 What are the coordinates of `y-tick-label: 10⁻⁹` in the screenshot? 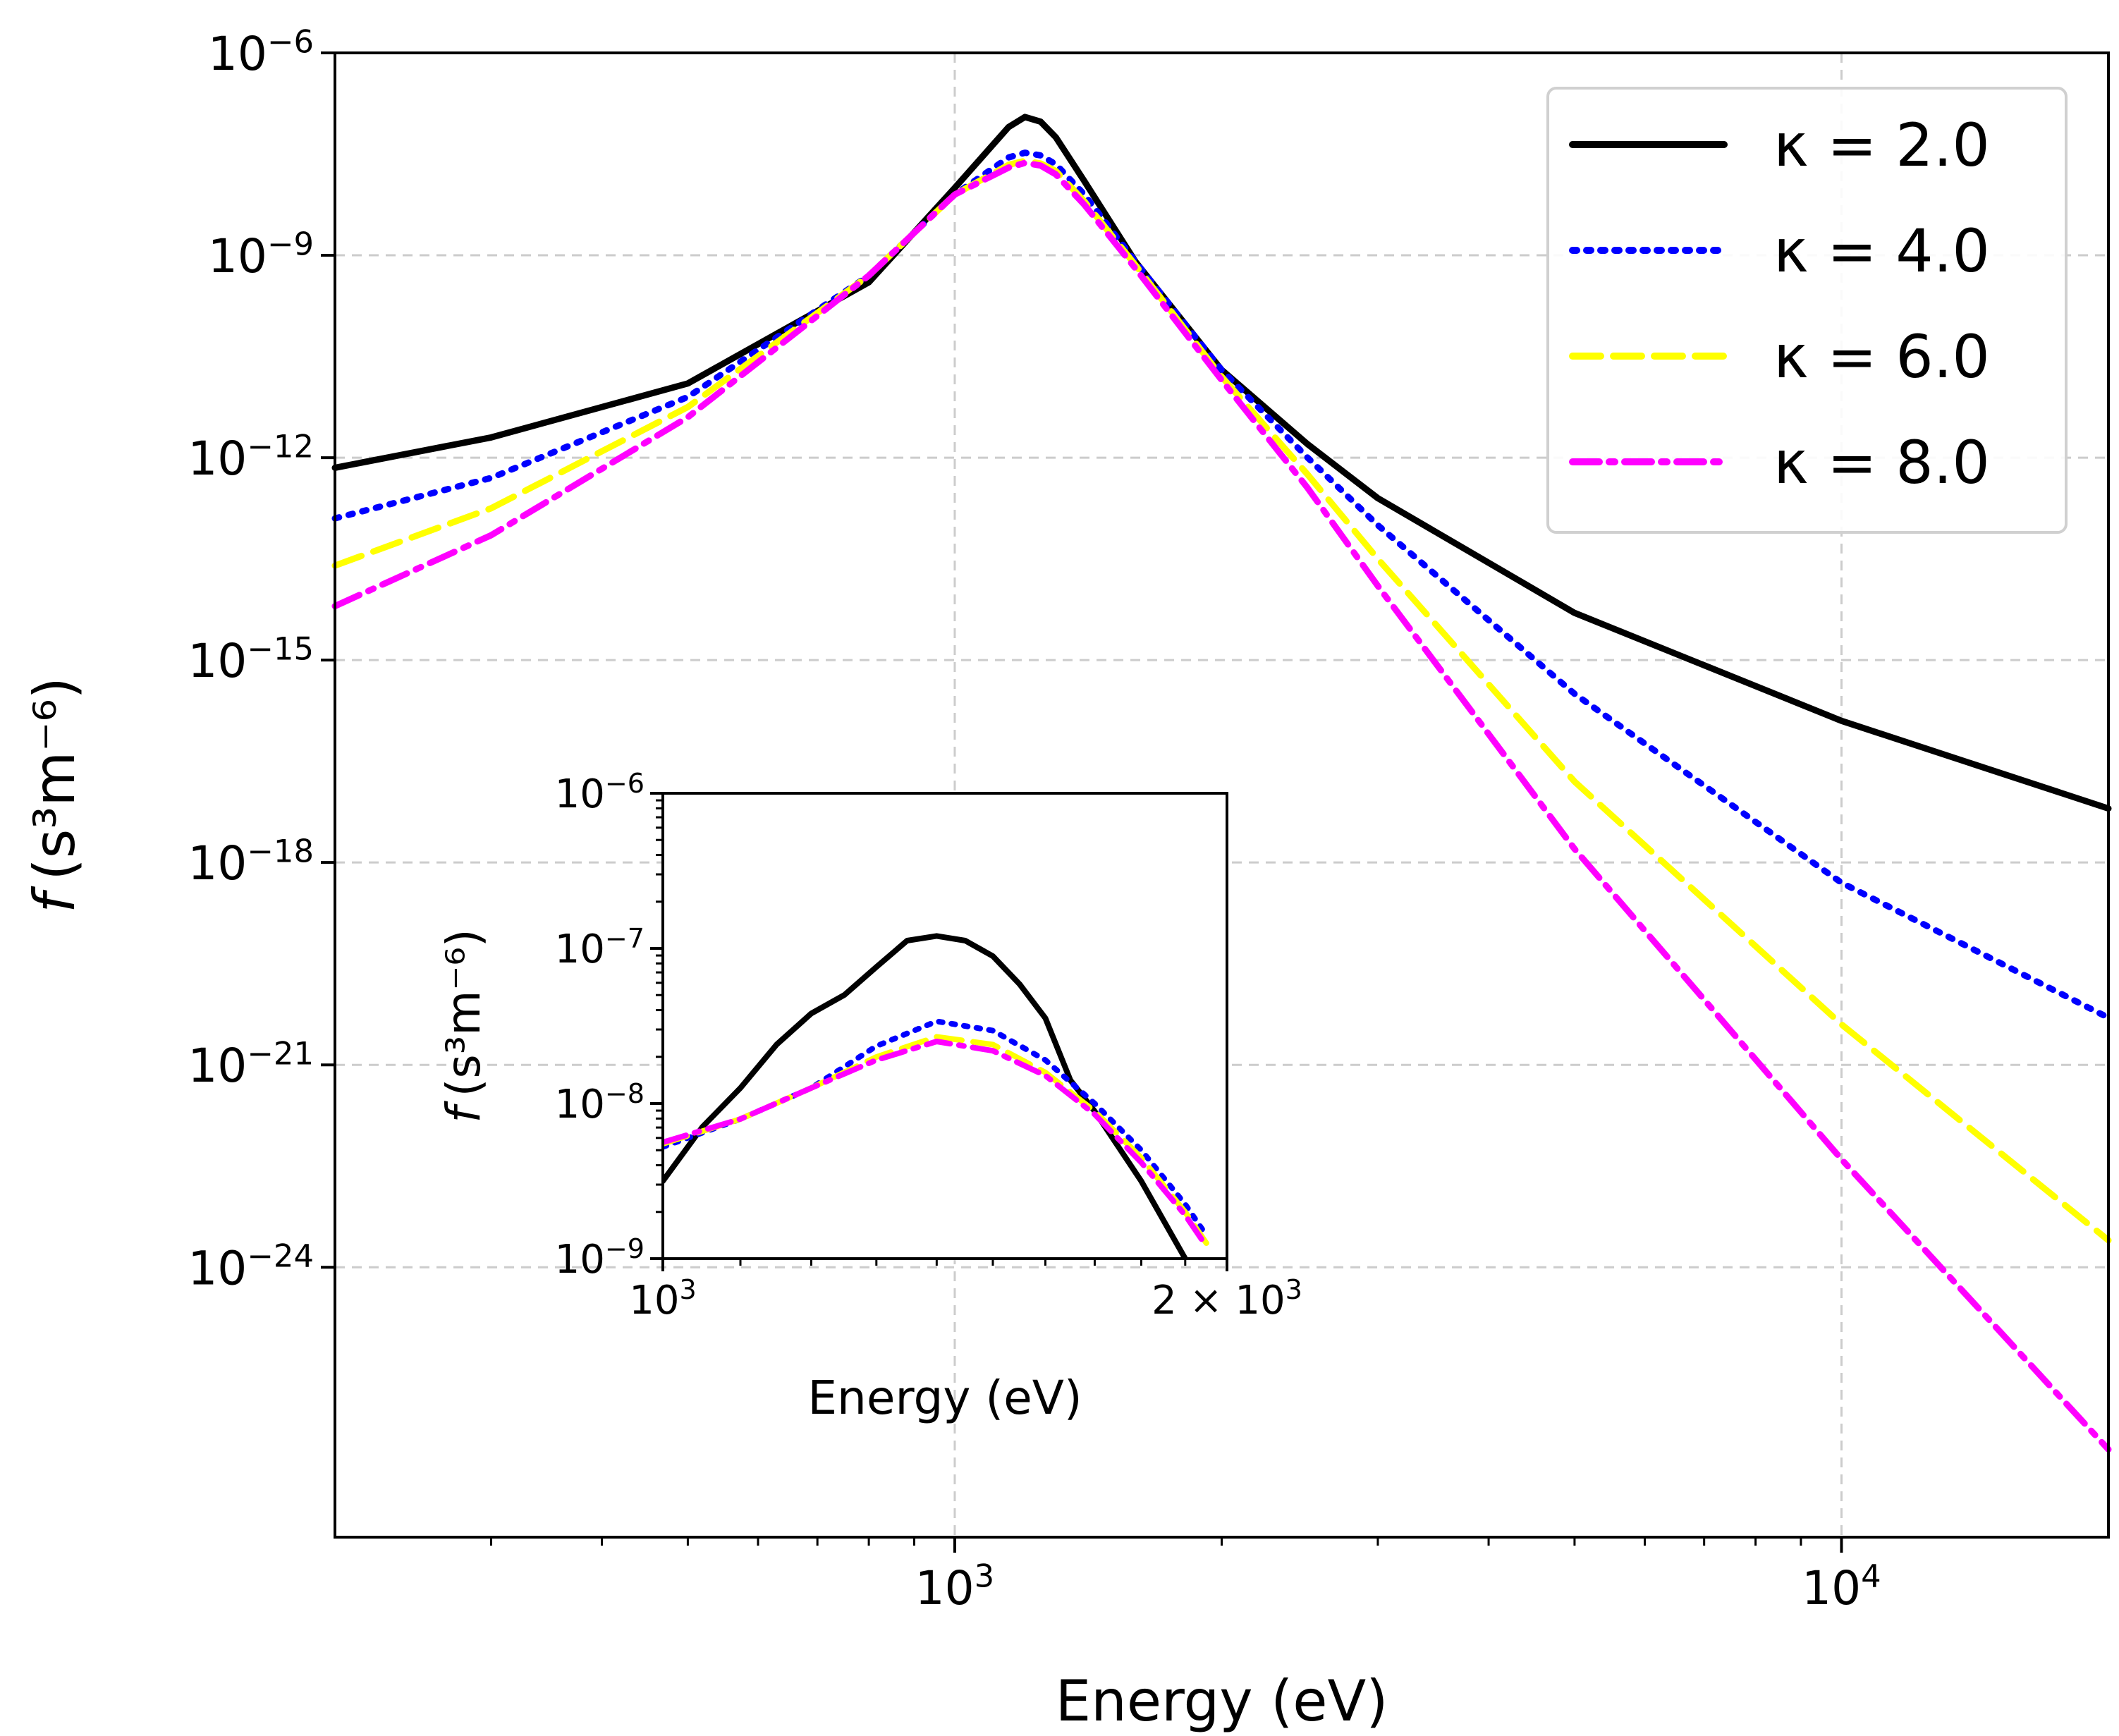 It's located at (261, 254).